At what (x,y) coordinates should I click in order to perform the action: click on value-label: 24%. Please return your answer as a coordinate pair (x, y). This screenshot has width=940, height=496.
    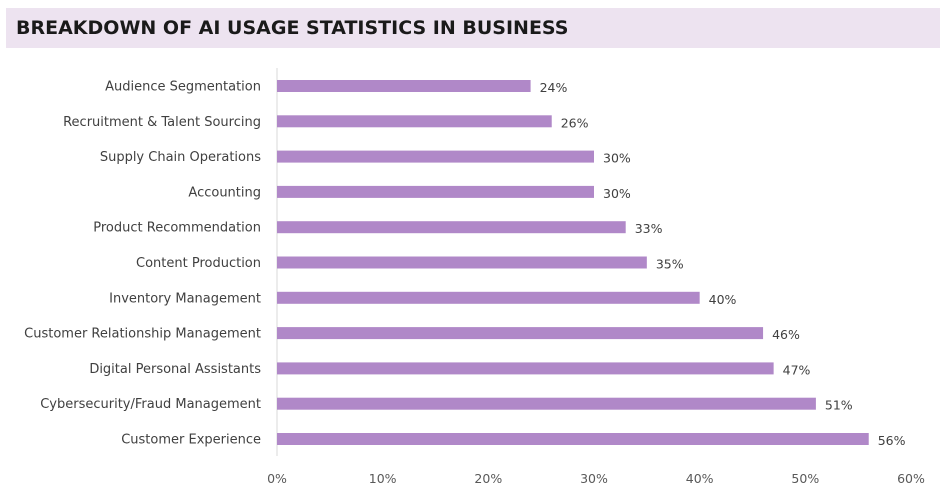
    Looking at the image, I should click on (554, 87).